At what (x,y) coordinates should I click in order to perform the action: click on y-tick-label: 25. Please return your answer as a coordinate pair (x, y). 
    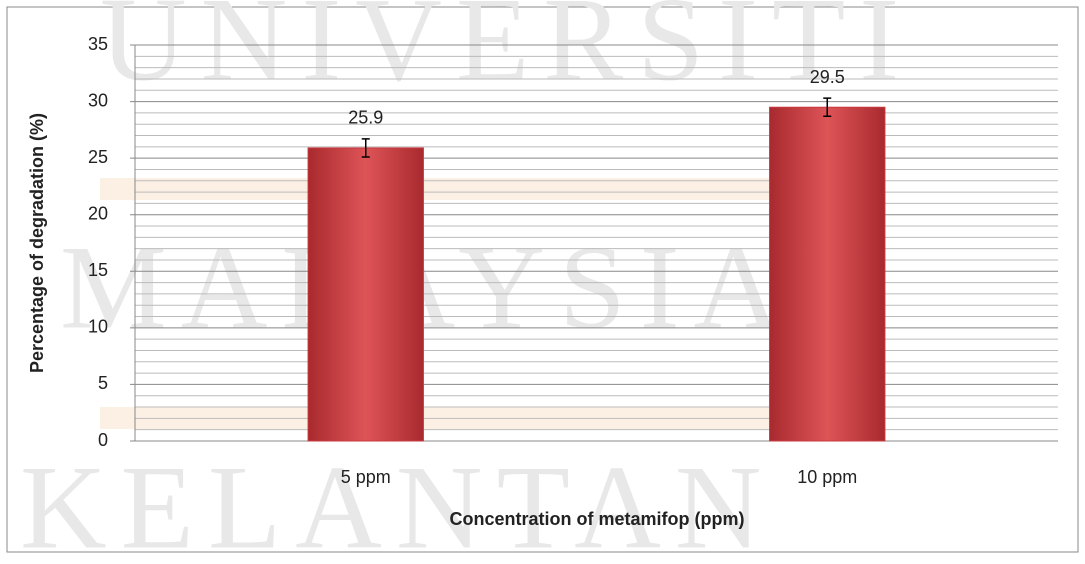
    Looking at the image, I should click on (98, 157).